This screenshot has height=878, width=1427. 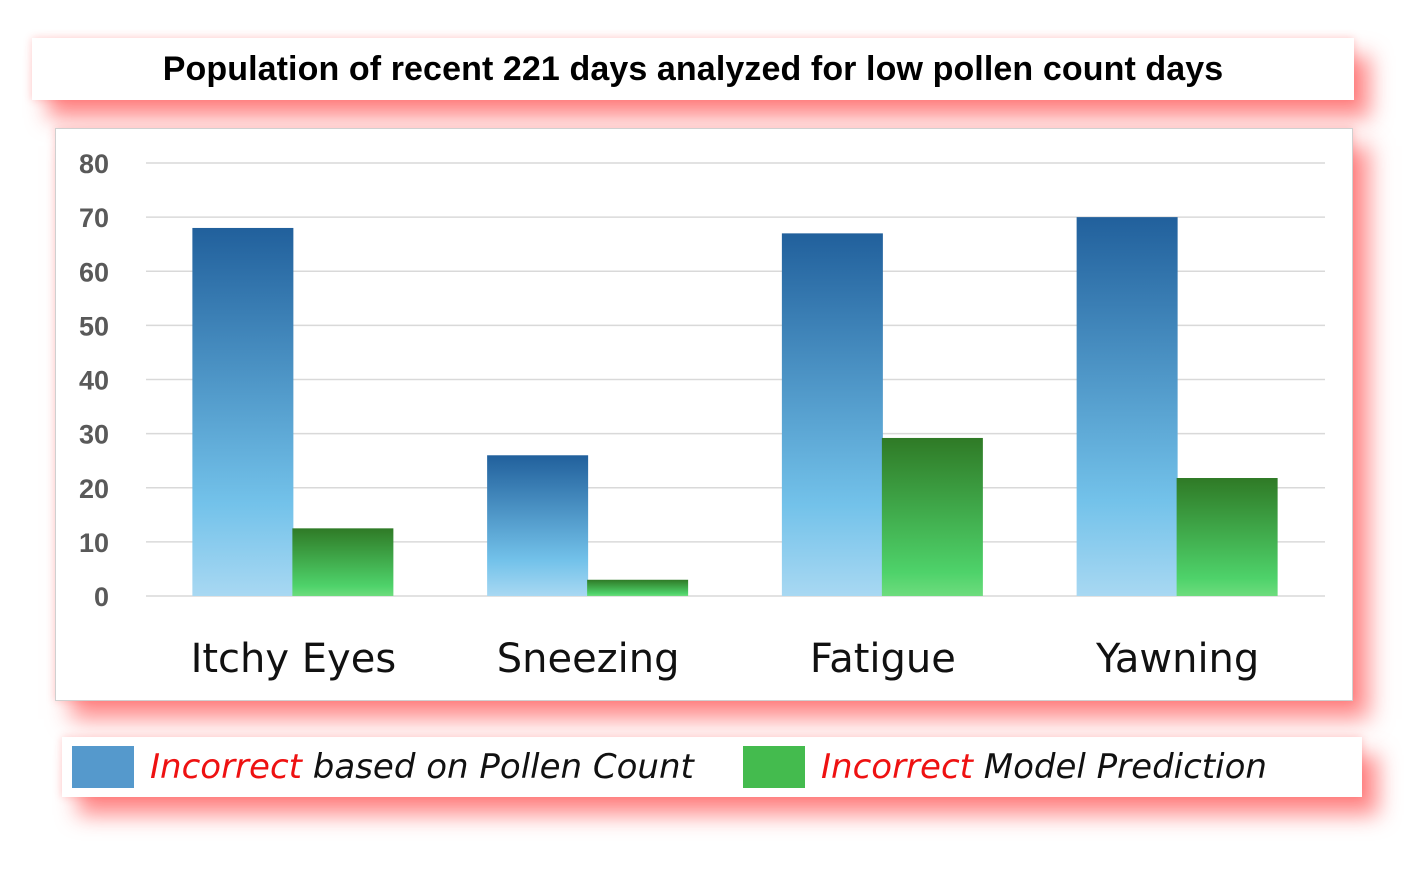 I want to click on legend-swatch-blue, so click(x=103, y=767).